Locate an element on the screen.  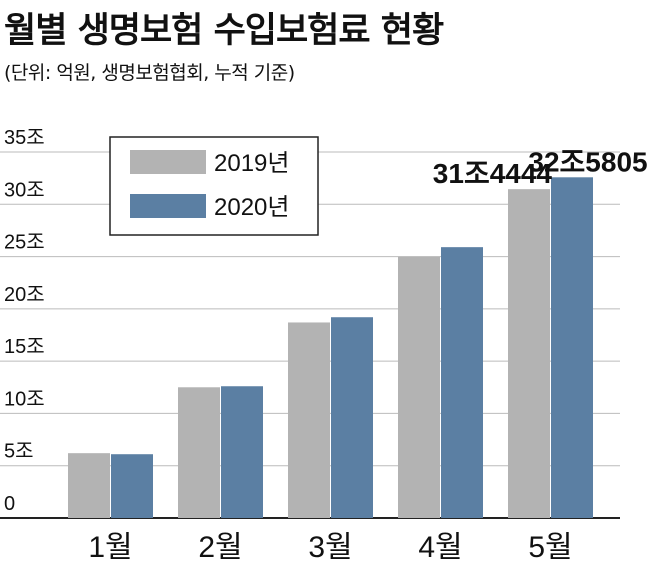
x-tick-label: 5월 is located at coordinates (550, 547).